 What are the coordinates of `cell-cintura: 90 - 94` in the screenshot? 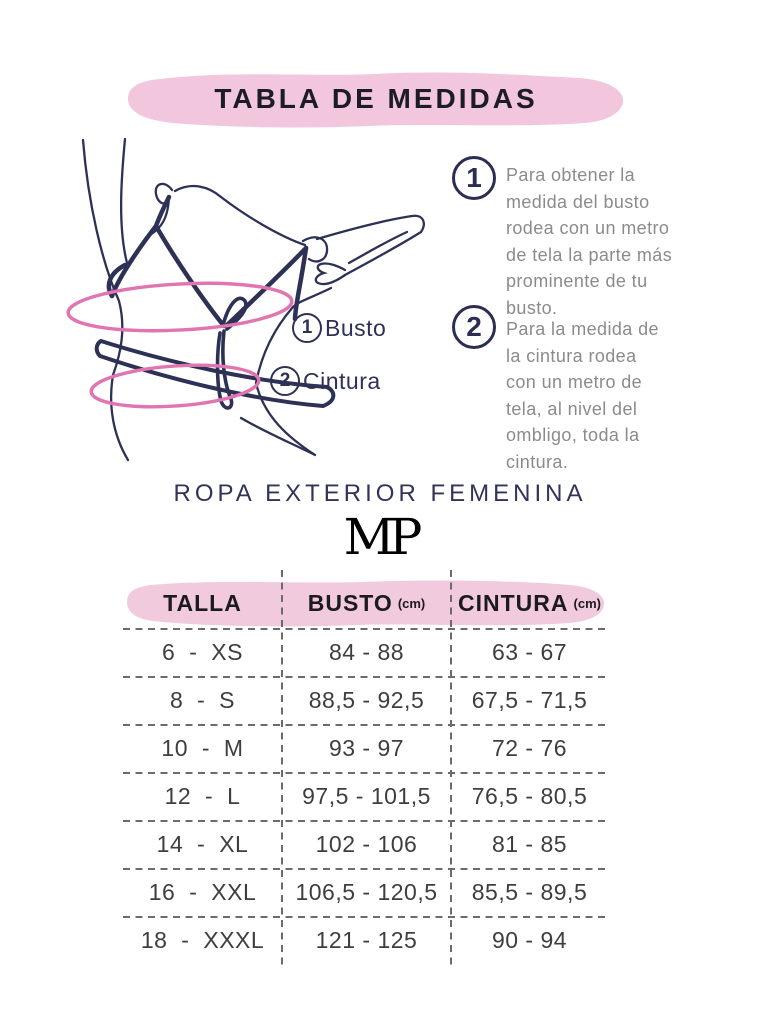 It's located at (529, 939).